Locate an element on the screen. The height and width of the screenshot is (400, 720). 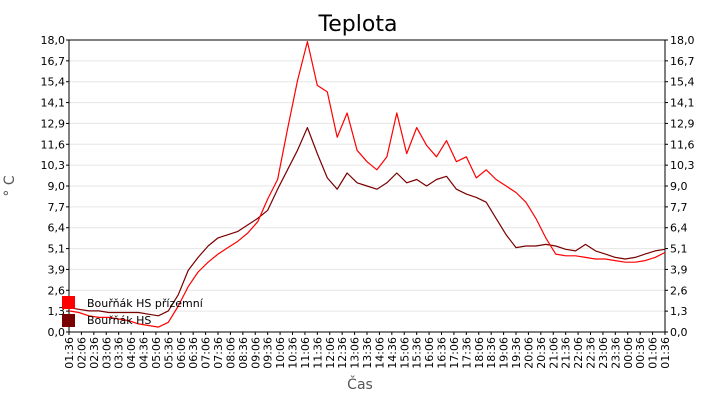
legend-swatch-hs is located at coordinates (68, 320).